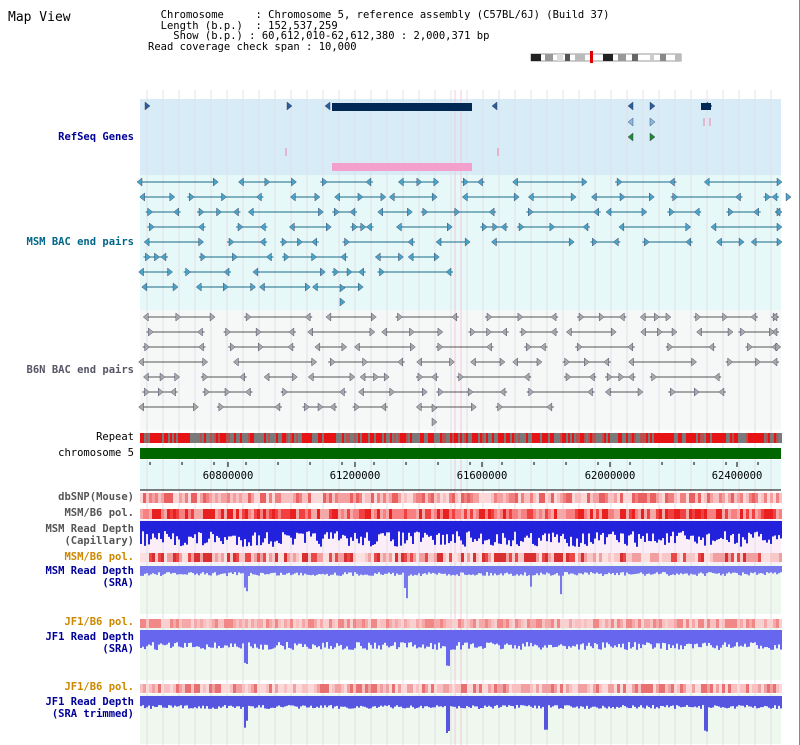  Describe the element at coordinates (96, 137) in the screenshot. I see `refseq-genes-label: RefSeq Genes` at that location.